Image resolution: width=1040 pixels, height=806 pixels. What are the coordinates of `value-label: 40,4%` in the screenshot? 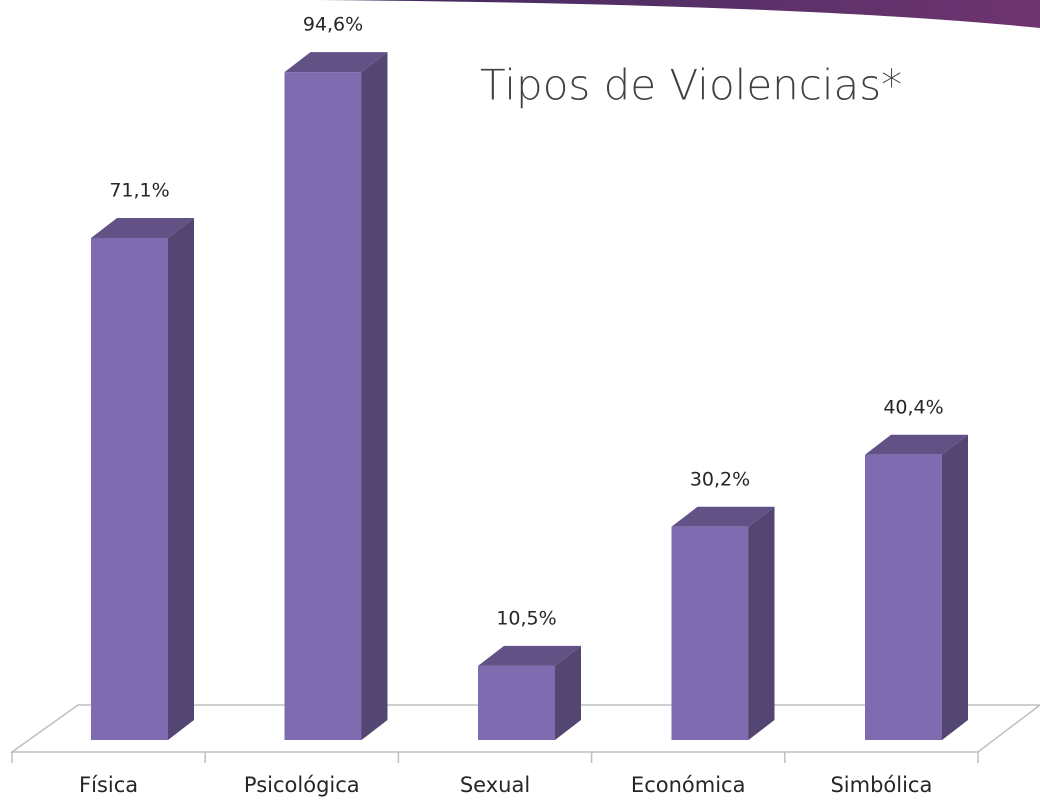 It's located at (913, 407).